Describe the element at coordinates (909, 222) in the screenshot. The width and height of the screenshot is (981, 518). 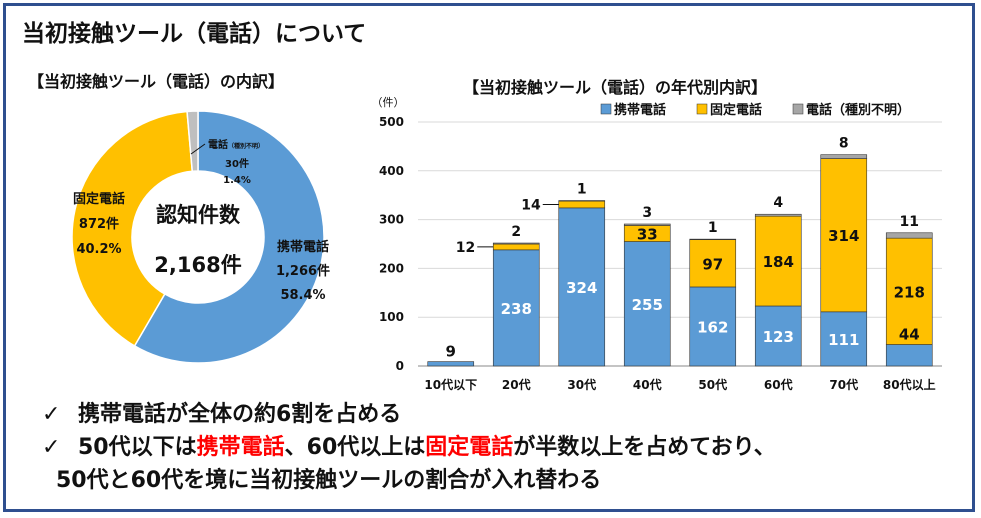
I see `data-label-unknown: 11` at that location.